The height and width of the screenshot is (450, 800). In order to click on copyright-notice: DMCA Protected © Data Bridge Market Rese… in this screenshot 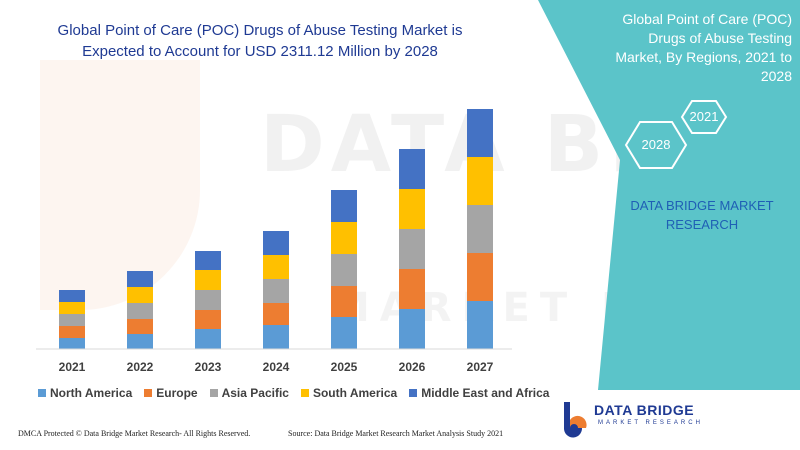, I will do `click(134, 433)`.